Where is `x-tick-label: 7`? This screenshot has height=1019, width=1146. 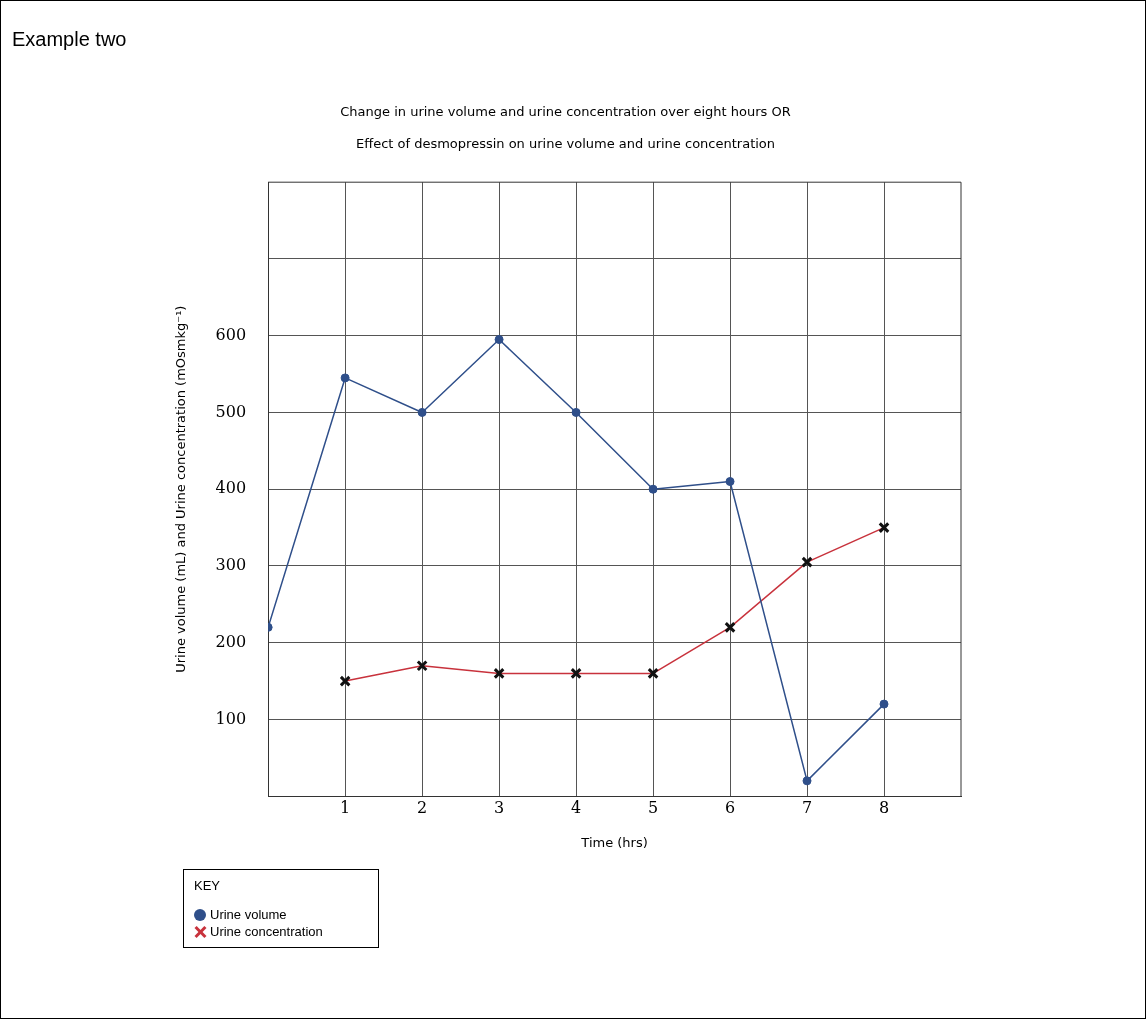 x-tick-label: 7 is located at coordinates (807, 807).